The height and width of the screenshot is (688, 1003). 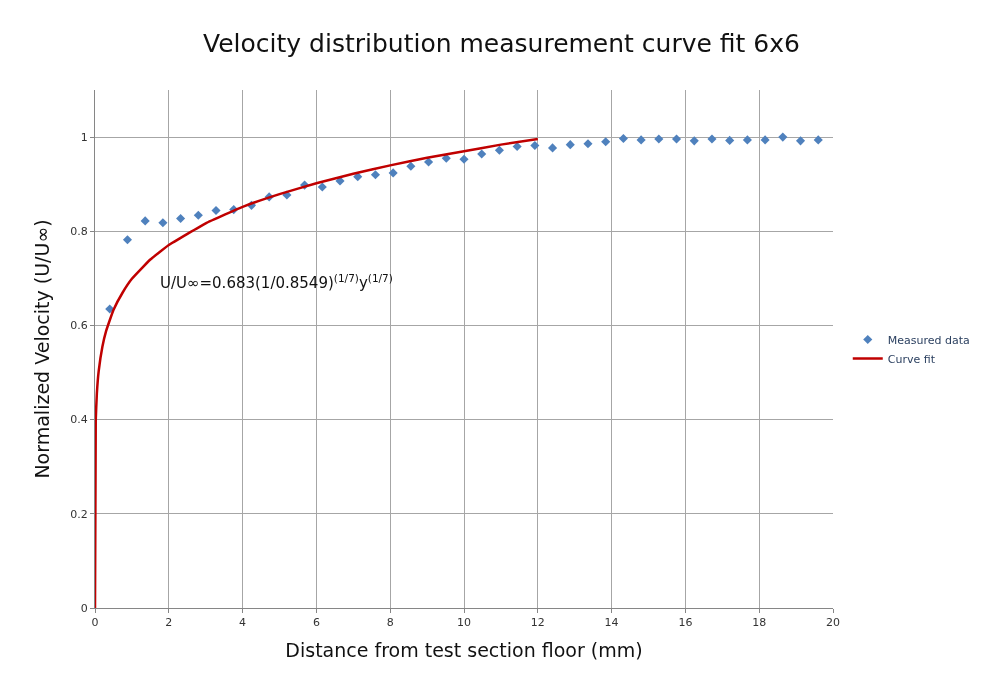 I want to click on y-tick-label: 0.4, so click(x=79, y=420).